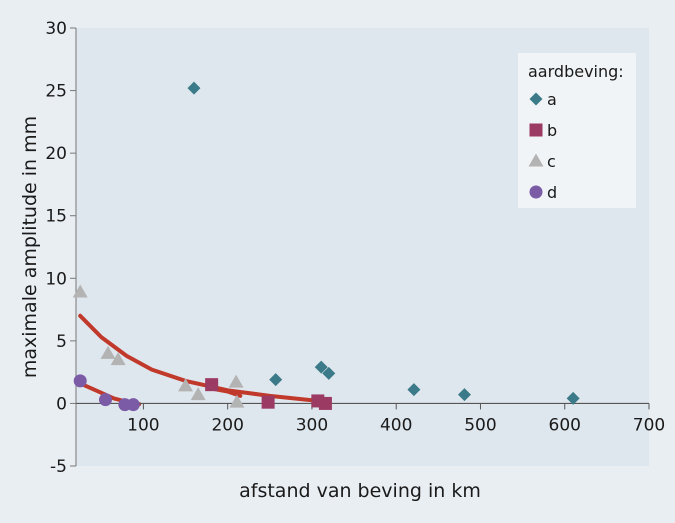 Image resolution: width=675 pixels, height=523 pixels. What do you see at coordinates (227, 425) in the screenshot?
I see `x-tick-label: 200` at bounding box center [227, 425].